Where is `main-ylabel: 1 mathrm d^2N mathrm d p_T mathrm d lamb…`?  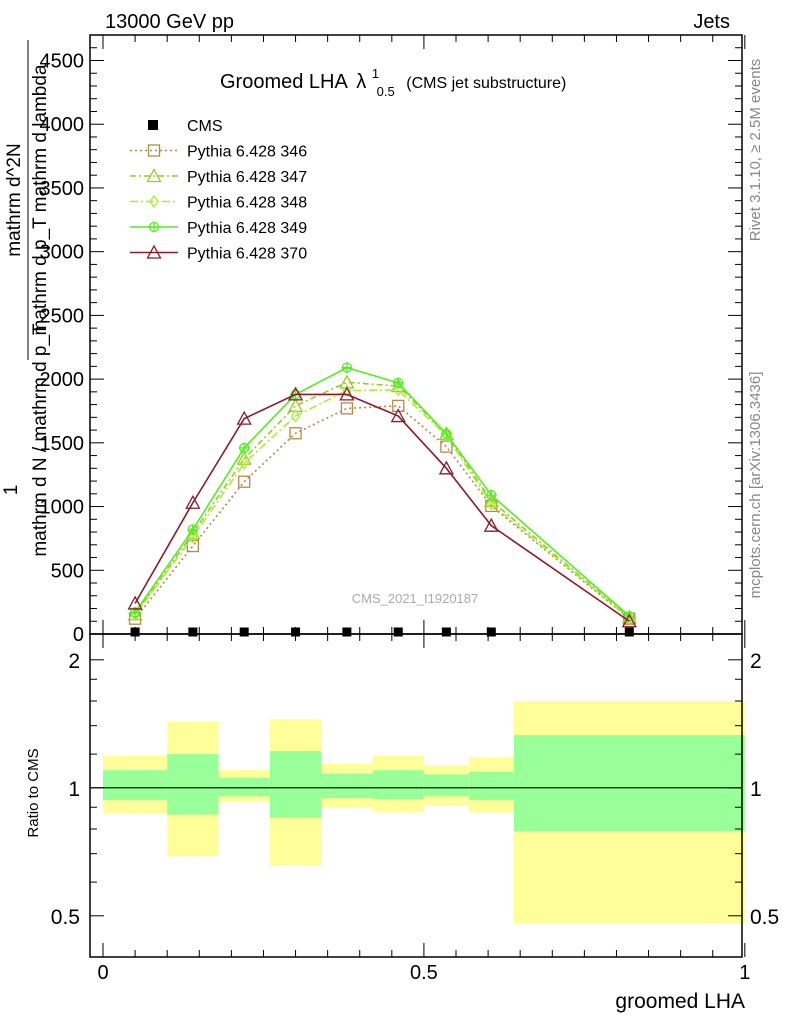 main-ylabel: 1 mathrm d^2N mathrm d p_T mathrm d lamb… is located at coordinates (26, 298).